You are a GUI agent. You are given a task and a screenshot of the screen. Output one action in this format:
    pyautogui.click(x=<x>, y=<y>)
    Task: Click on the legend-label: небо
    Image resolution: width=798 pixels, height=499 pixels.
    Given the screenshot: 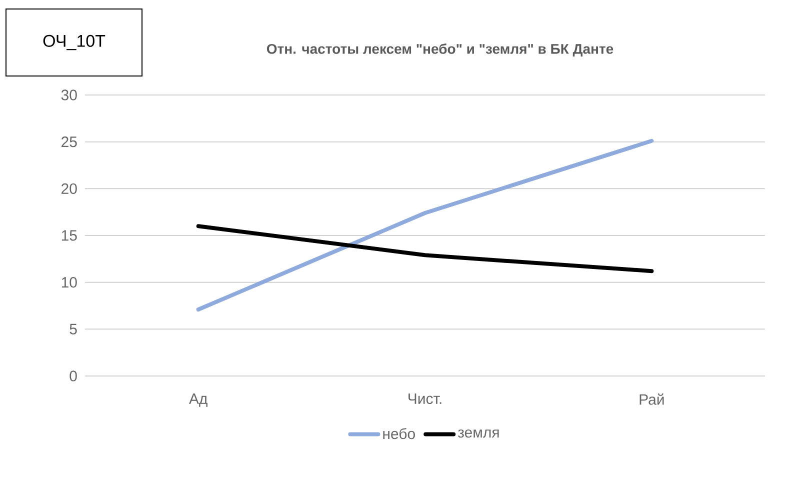 What is the action you would take?
    pyautogui.click(x=399, y=434)
    